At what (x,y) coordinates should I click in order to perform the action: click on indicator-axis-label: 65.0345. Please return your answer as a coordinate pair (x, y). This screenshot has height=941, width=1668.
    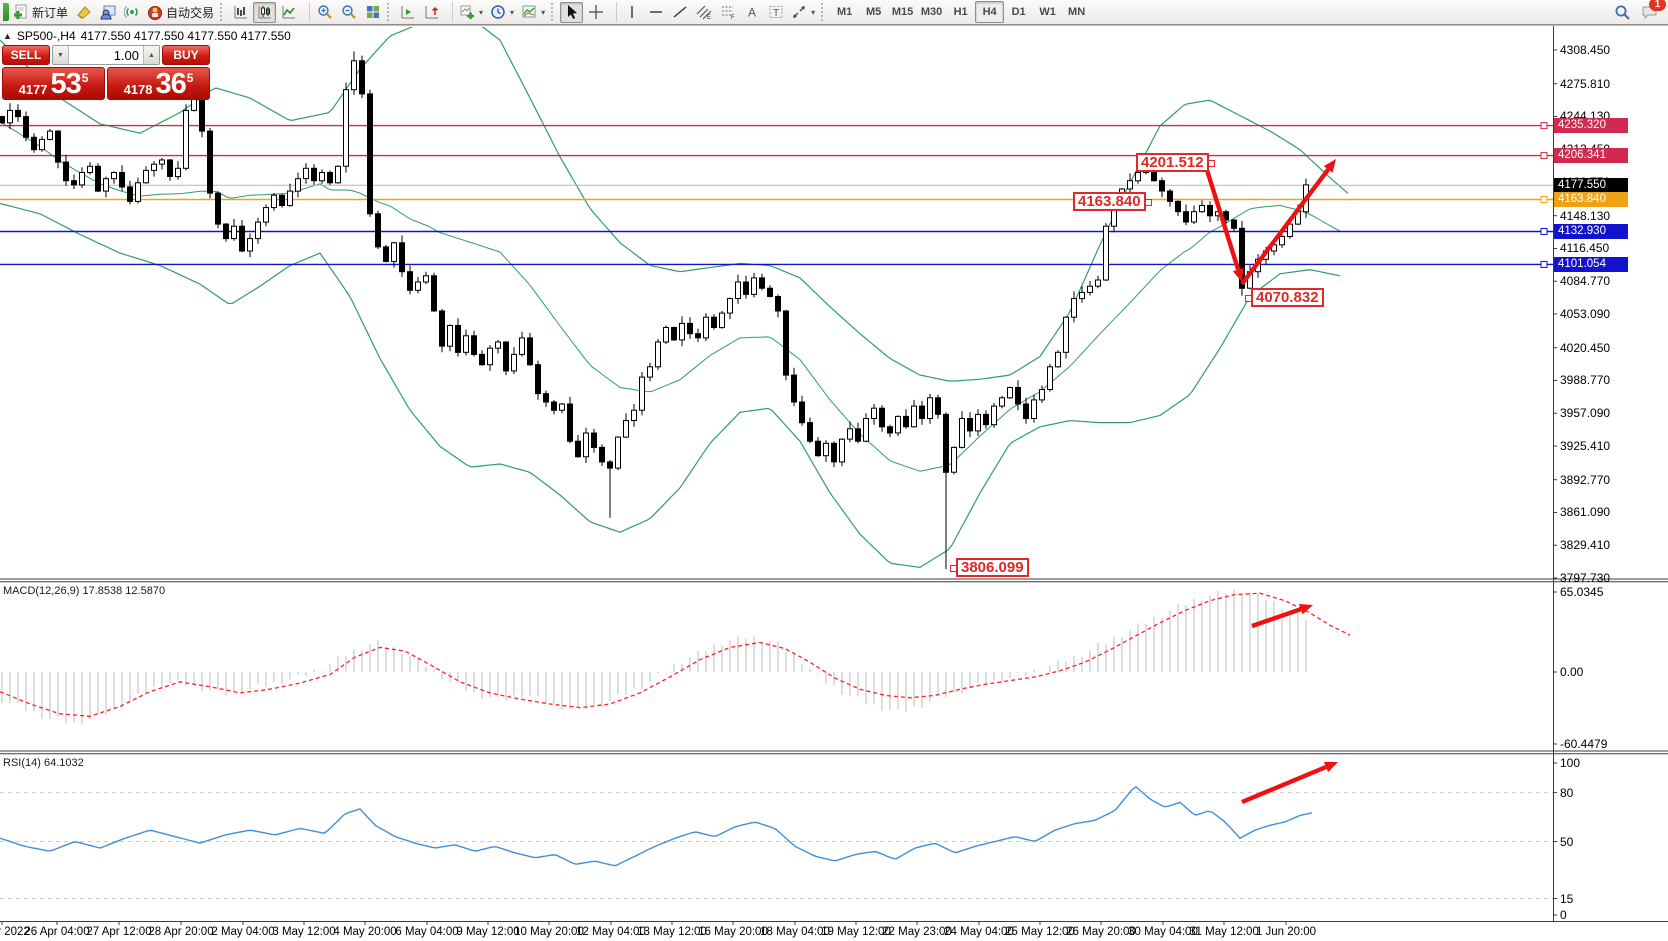
    Looking at the image, I should click on (1582, 592).